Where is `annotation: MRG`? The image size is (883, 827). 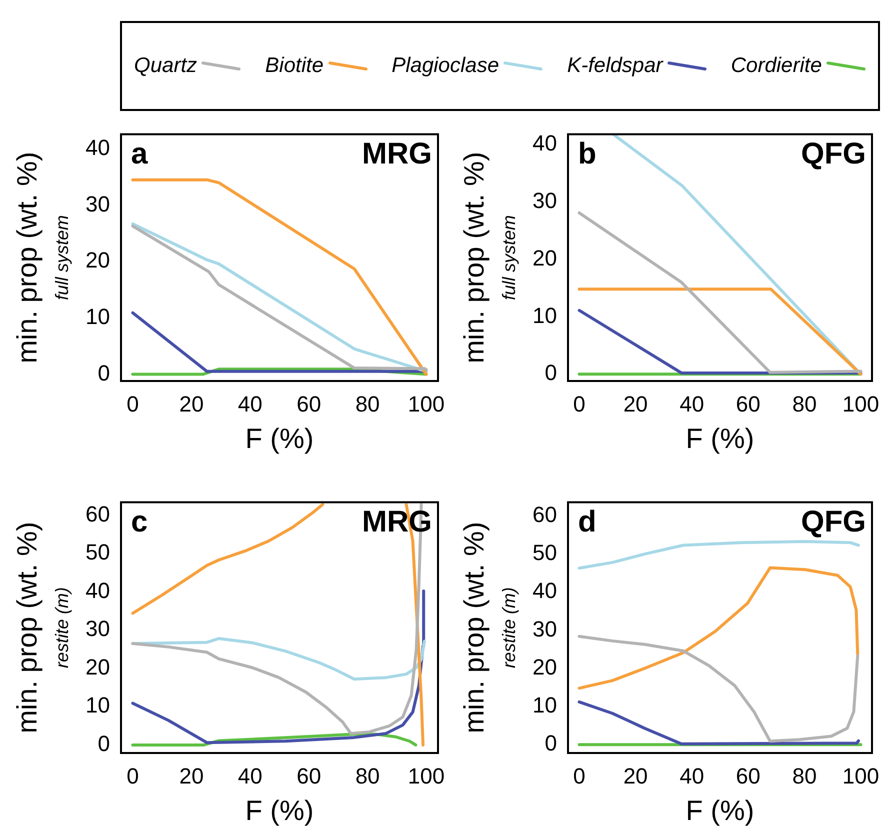
annotation: MRG is located at coordinates (397, 153).